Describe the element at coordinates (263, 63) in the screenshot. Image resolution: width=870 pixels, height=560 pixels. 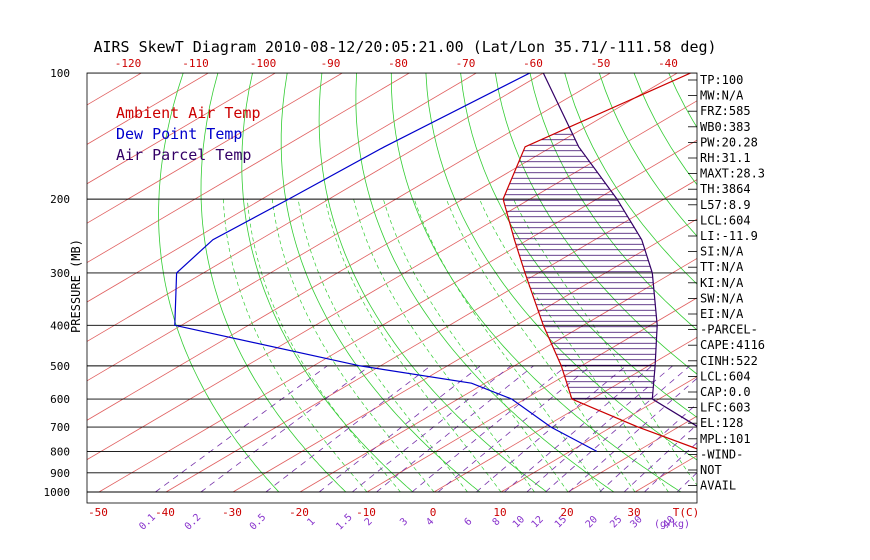
I see `top-temp-tick-label: -100` at that location.